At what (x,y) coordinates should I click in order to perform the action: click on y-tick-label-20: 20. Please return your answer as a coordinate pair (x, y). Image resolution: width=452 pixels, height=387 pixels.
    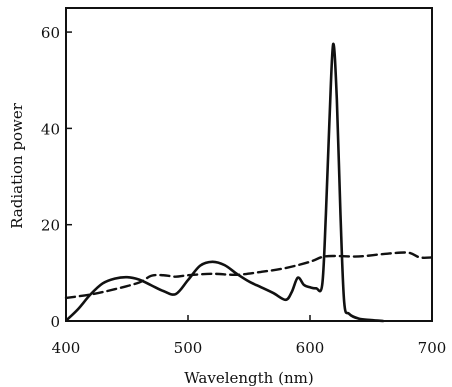
    Looking at the image, I should click on (50, 226).